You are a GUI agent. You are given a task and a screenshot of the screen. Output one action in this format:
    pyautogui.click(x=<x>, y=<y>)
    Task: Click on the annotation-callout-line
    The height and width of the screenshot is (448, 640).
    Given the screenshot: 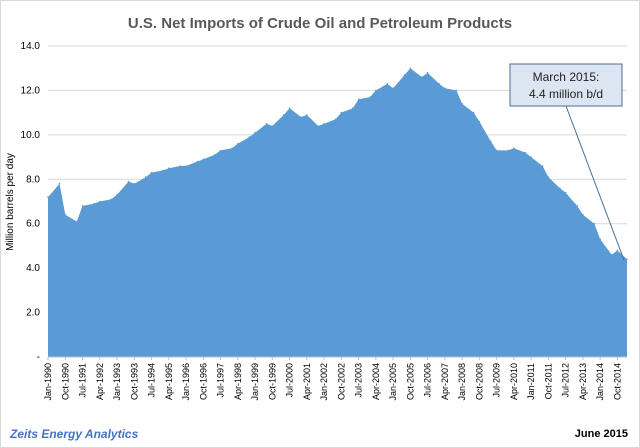 What is the action you would take?
    pyautogui.click(x=595, y=183)
    